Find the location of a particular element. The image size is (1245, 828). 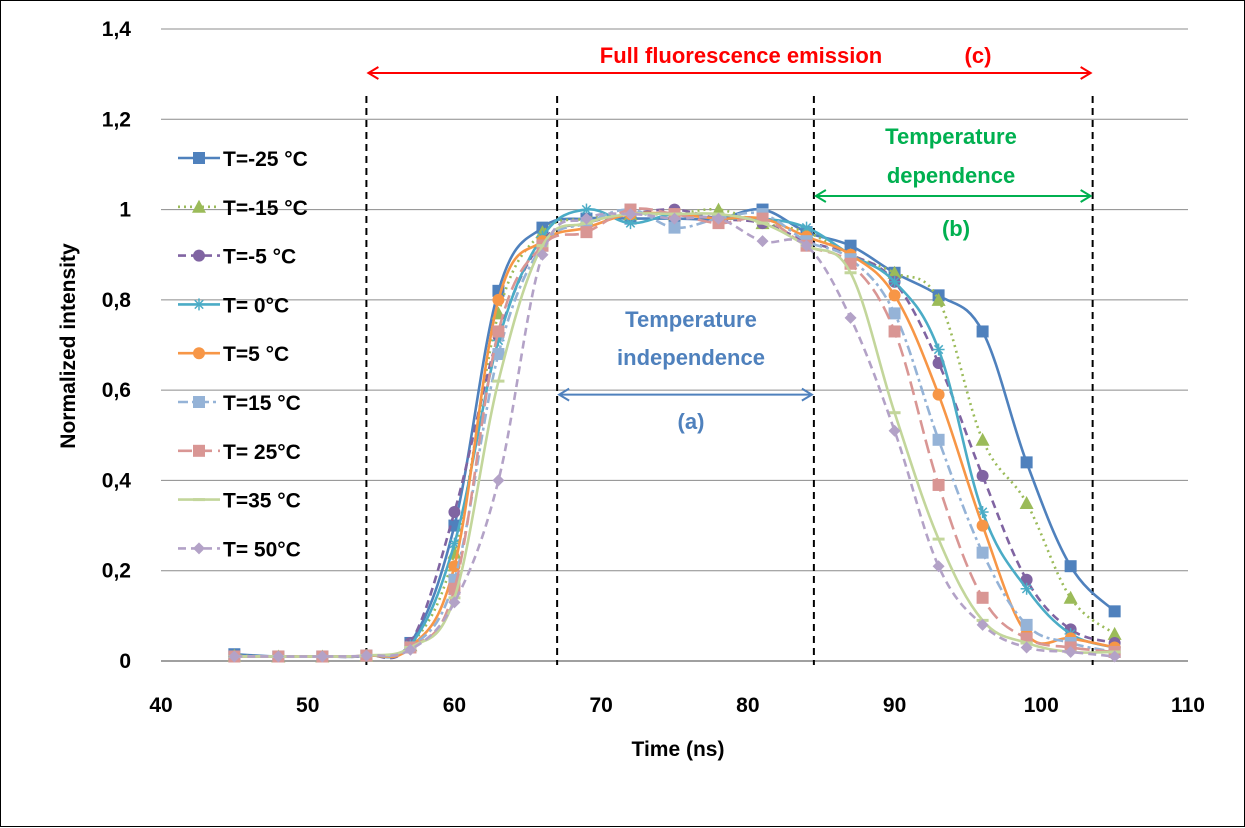

legend-label: T=5 °C is located at coordinates (256, 354).